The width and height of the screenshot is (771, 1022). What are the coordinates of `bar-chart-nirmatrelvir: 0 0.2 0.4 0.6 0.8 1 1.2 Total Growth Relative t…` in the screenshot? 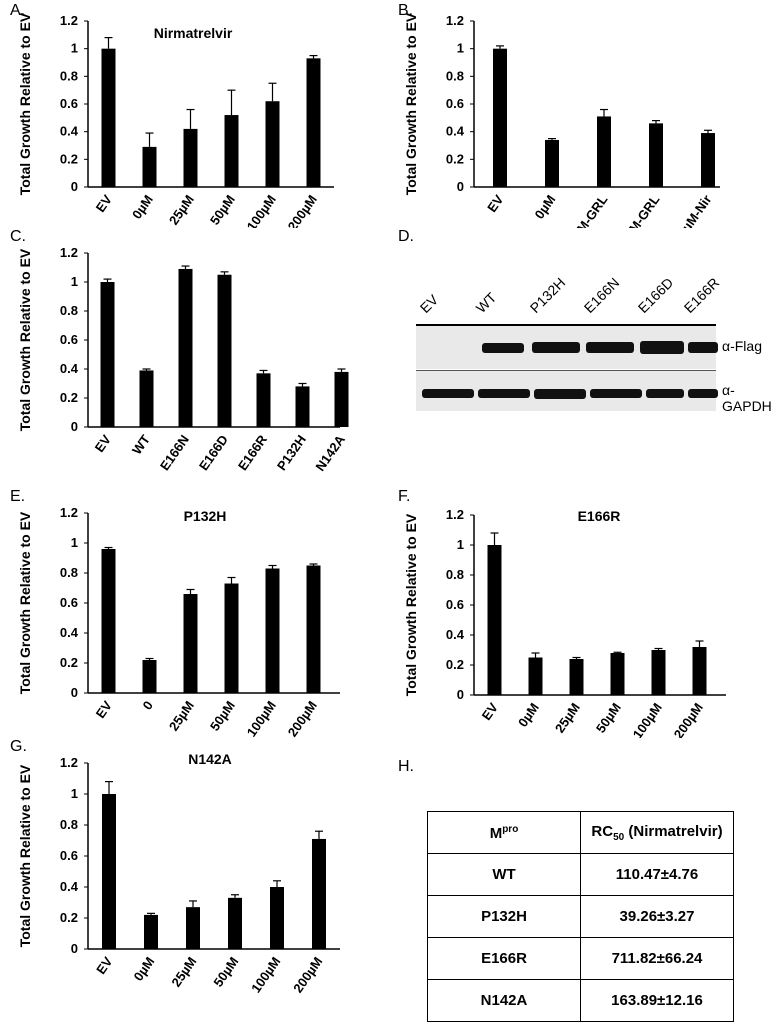 It's located at (175, 120).